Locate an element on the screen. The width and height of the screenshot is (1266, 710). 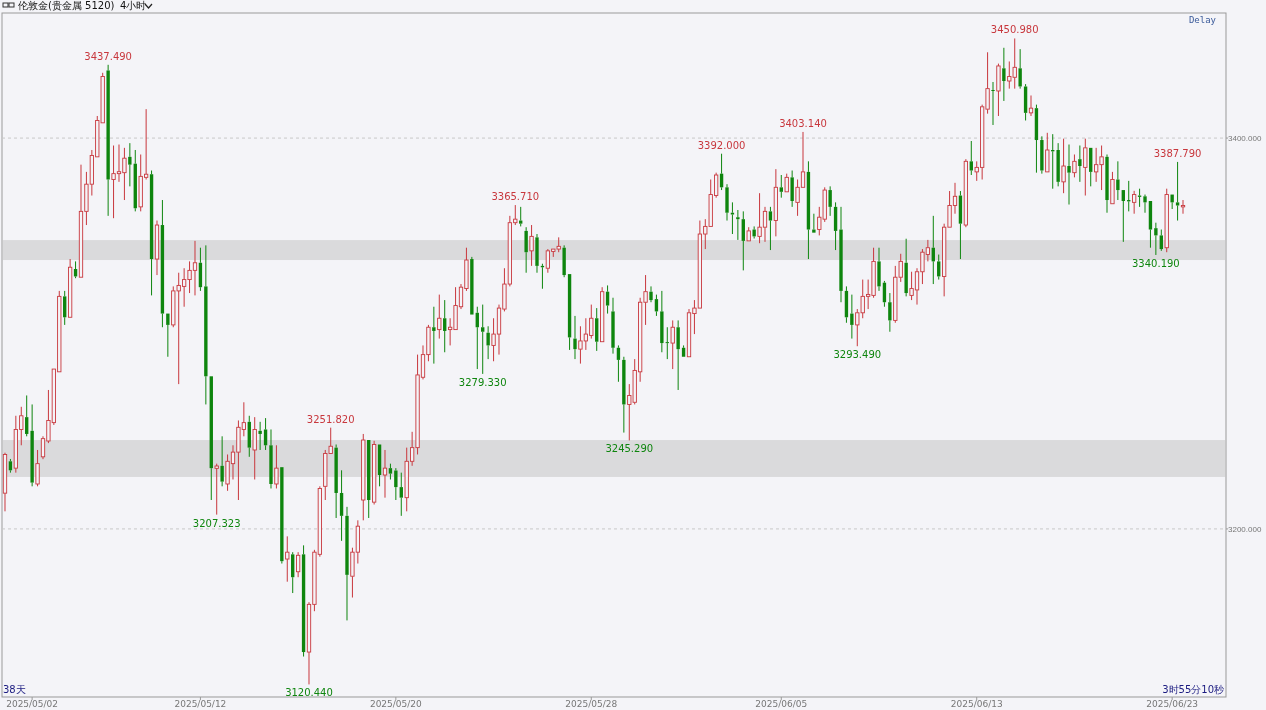
annotation: 3450.980 is located at coordinates (1014, 30).